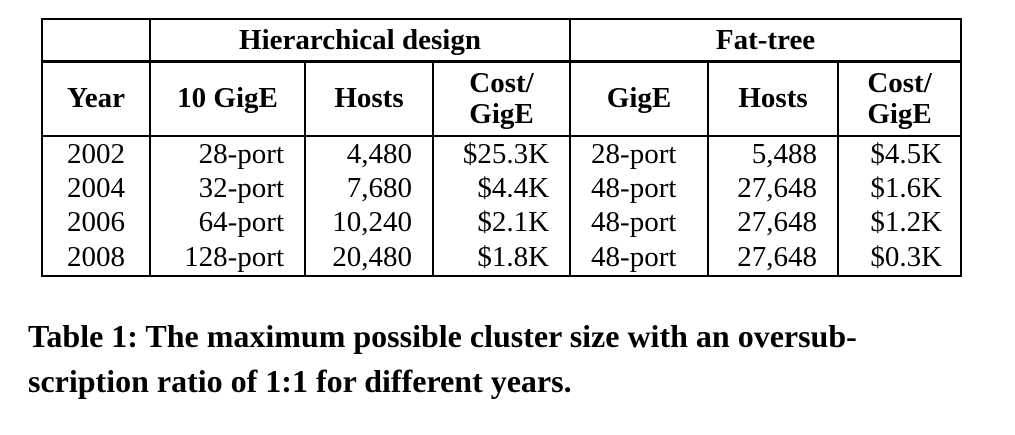 Image resolution: width=1015 pixels, height=435 pixels. Describe the element at coordinates (96, 188) in the screenshot. I see `cell-year: 2004` at that location.